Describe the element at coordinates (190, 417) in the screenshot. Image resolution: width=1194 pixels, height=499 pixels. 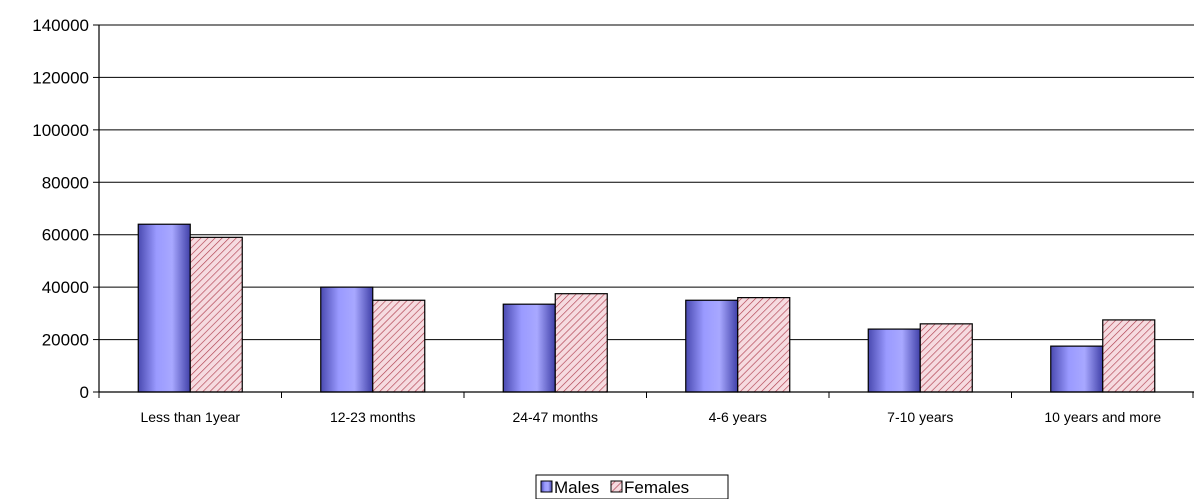
I see `x-category-label: Less than 1year` at that location.